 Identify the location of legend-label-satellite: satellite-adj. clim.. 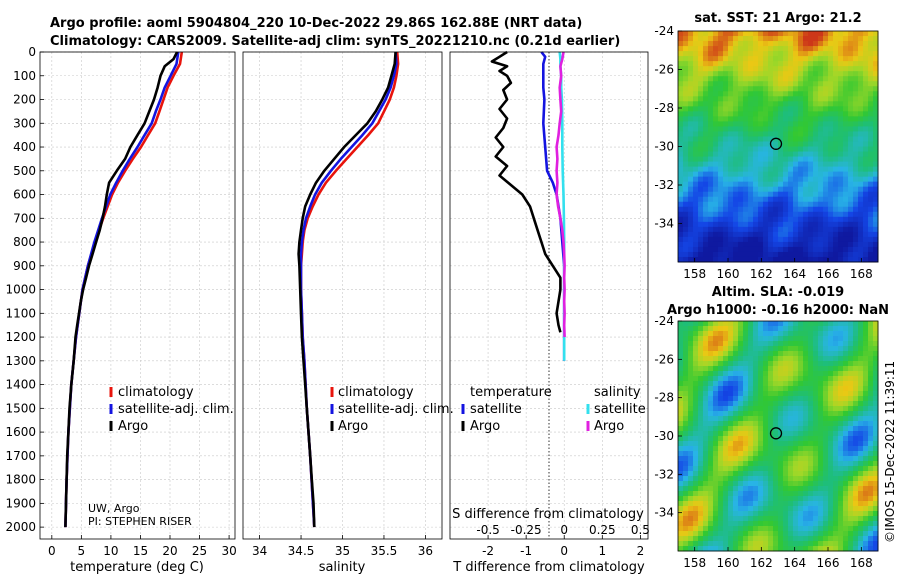
(176, 409).